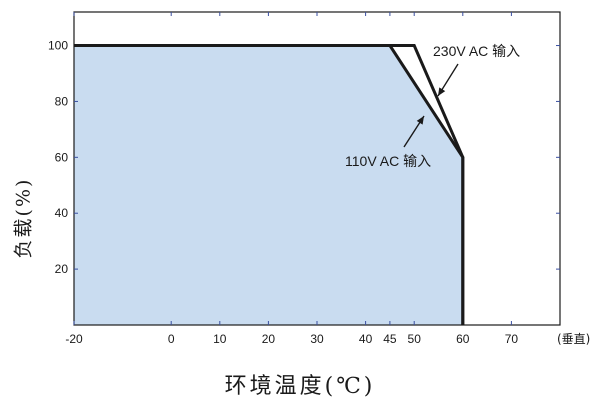 The height and width of the screenshot is (403, 600). Describe the element at coordinates (62, 213) in the screenshot. I see `y-tick-label: 40` at that location.